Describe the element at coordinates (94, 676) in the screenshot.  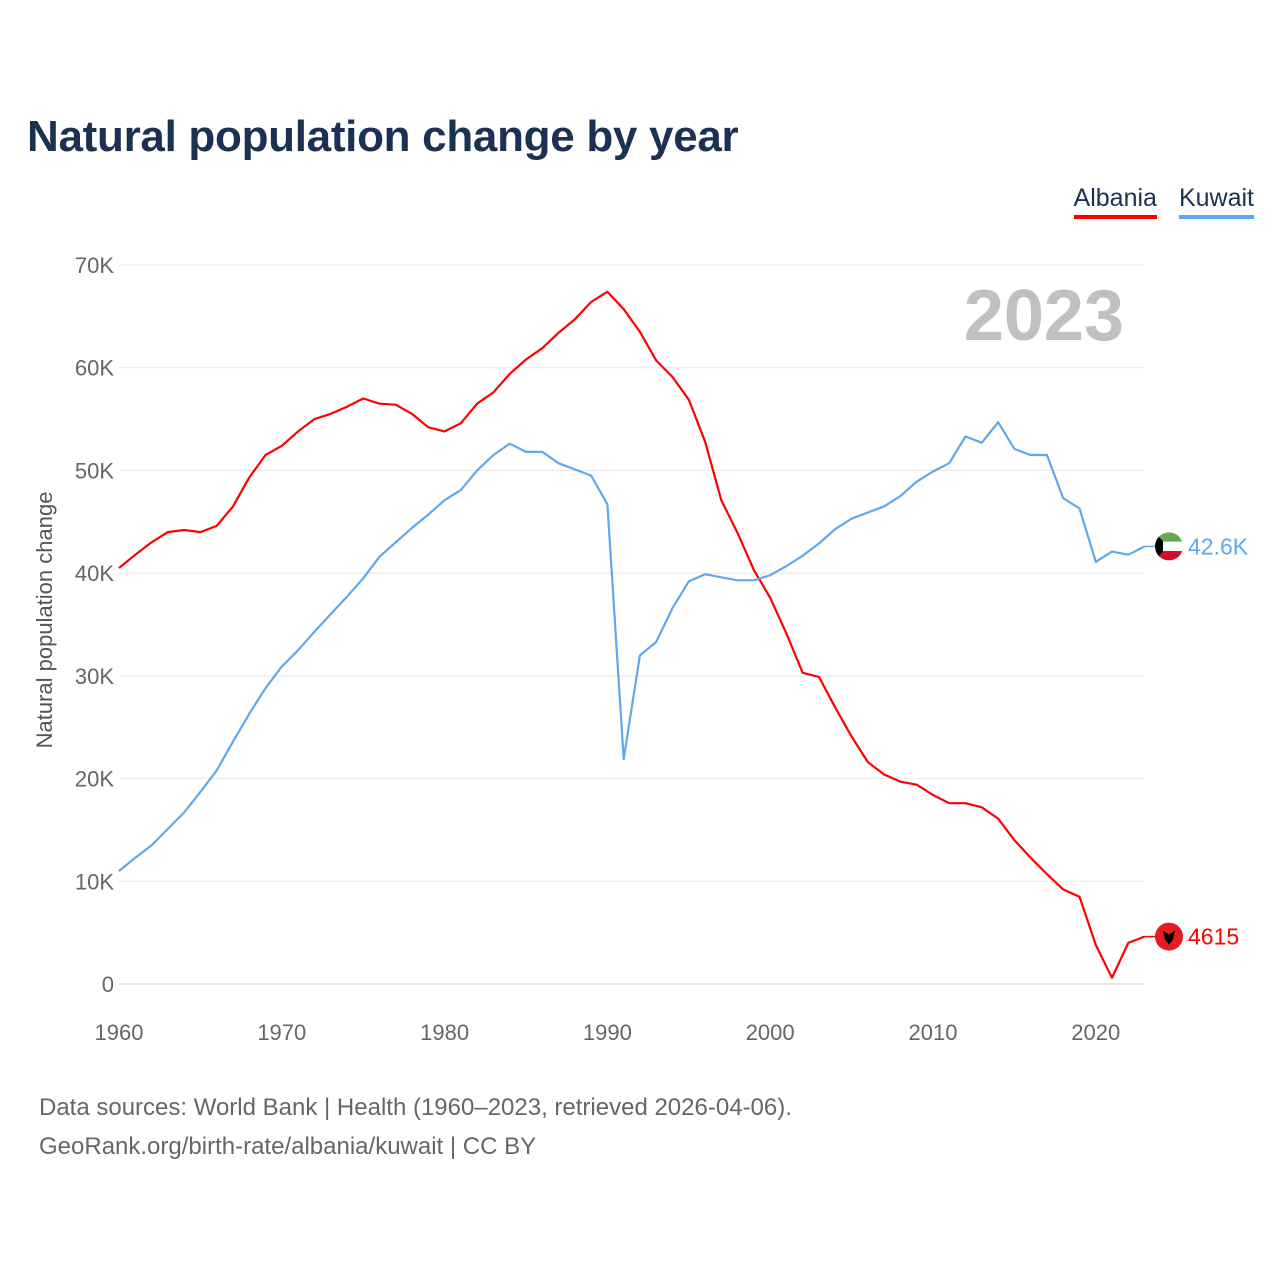
I see `y-tick-label: 30K` at that location.